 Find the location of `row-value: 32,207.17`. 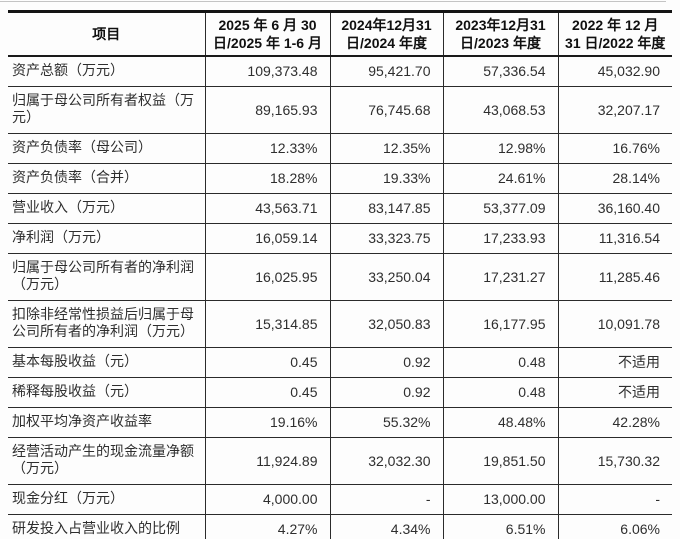

row-value: 32,207.17 is located at coordinates (614, 110).